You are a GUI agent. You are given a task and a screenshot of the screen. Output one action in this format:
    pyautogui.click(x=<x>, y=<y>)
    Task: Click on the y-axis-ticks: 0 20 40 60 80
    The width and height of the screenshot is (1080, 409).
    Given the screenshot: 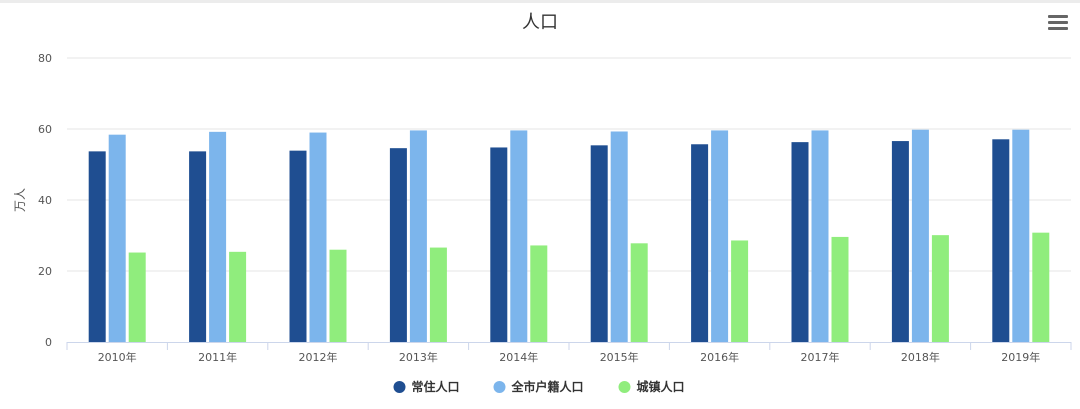 What is the action you would take?
    pyautogui.click(x=45, y=200)
    